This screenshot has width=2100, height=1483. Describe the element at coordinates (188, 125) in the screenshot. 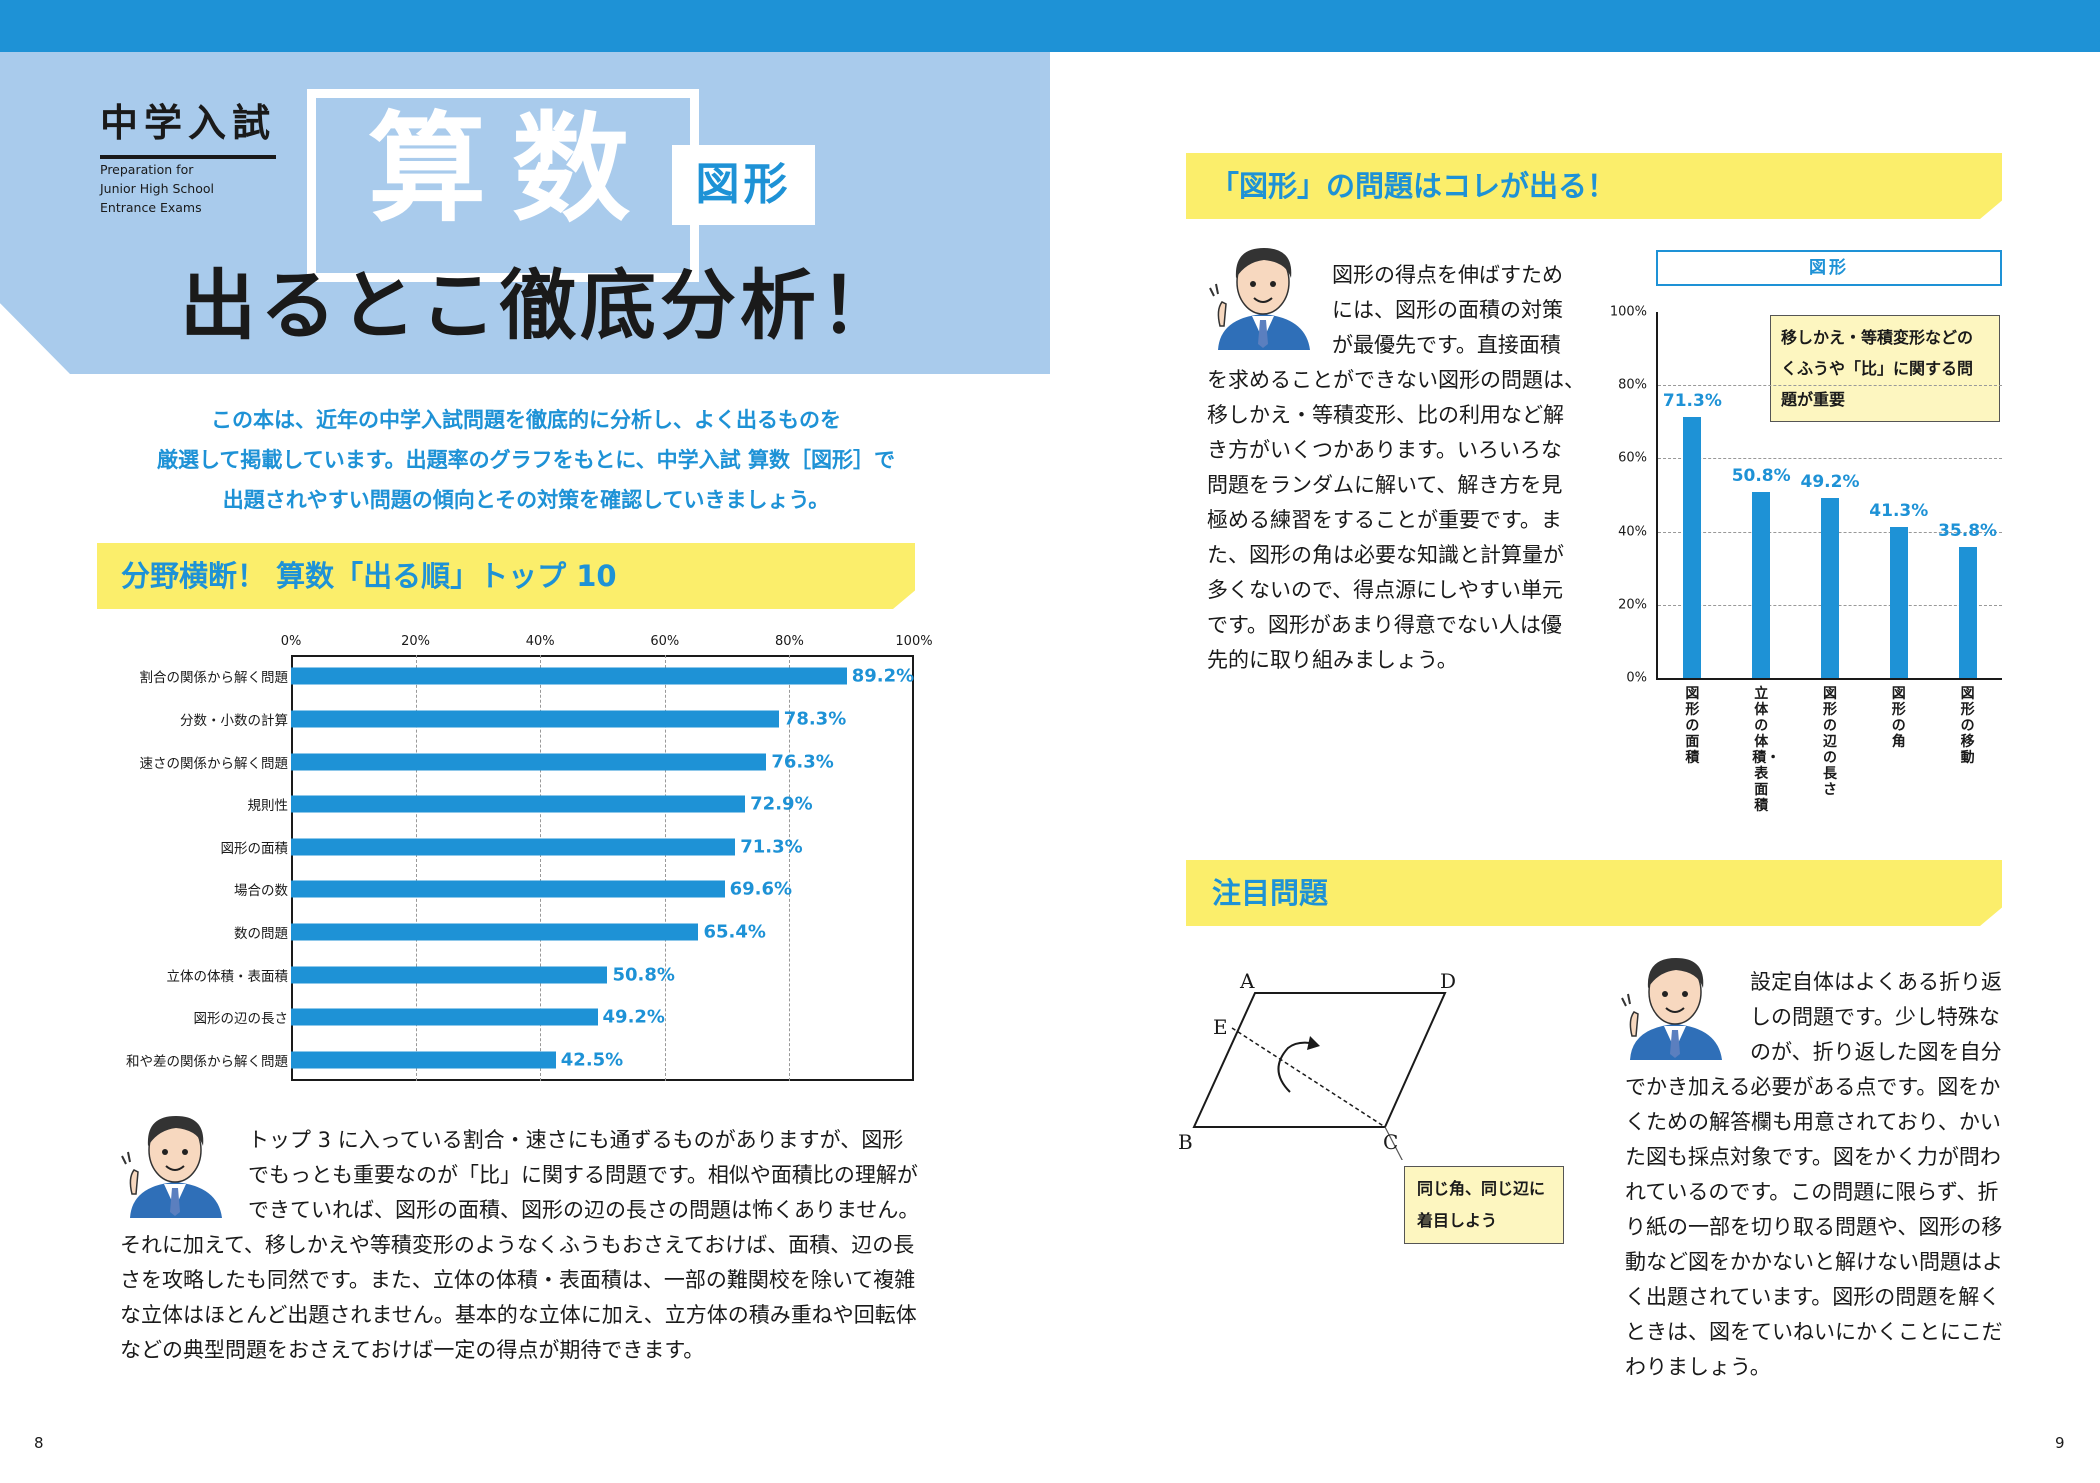

I see `exam-badge: 中学入試` at that location.